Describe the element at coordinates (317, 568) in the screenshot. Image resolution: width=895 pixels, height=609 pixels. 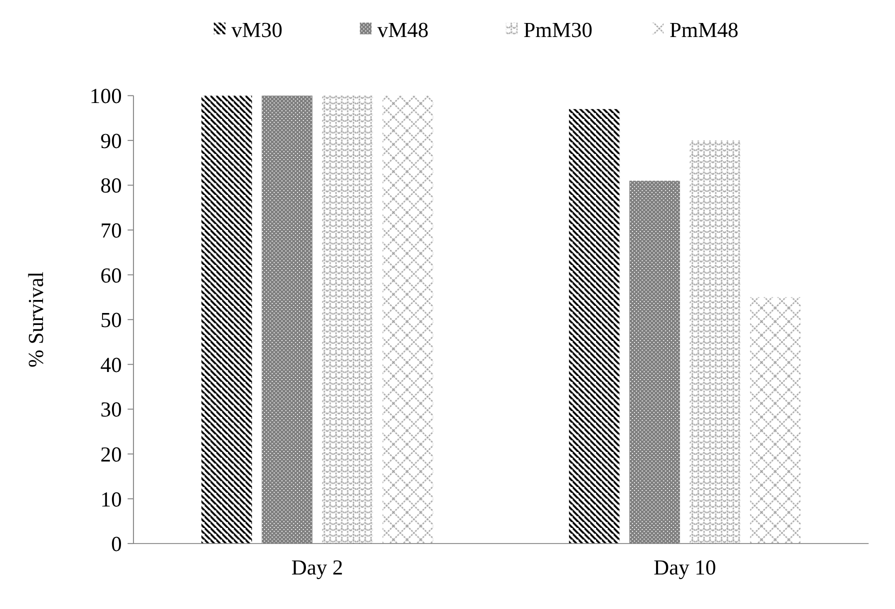
I see `x-tick-label: Day 2` at that location.